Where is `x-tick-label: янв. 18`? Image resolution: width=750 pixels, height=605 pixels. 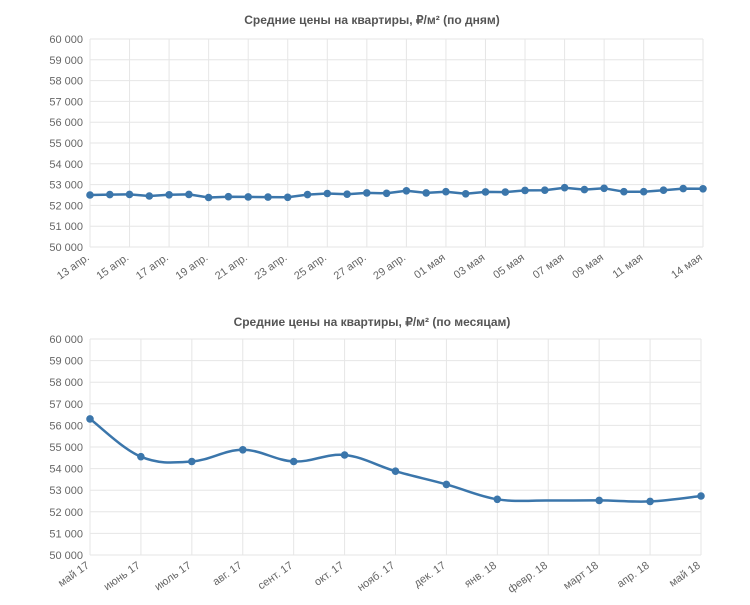
x-tick-label: янв. 18 is located at coordinates (480, 575).